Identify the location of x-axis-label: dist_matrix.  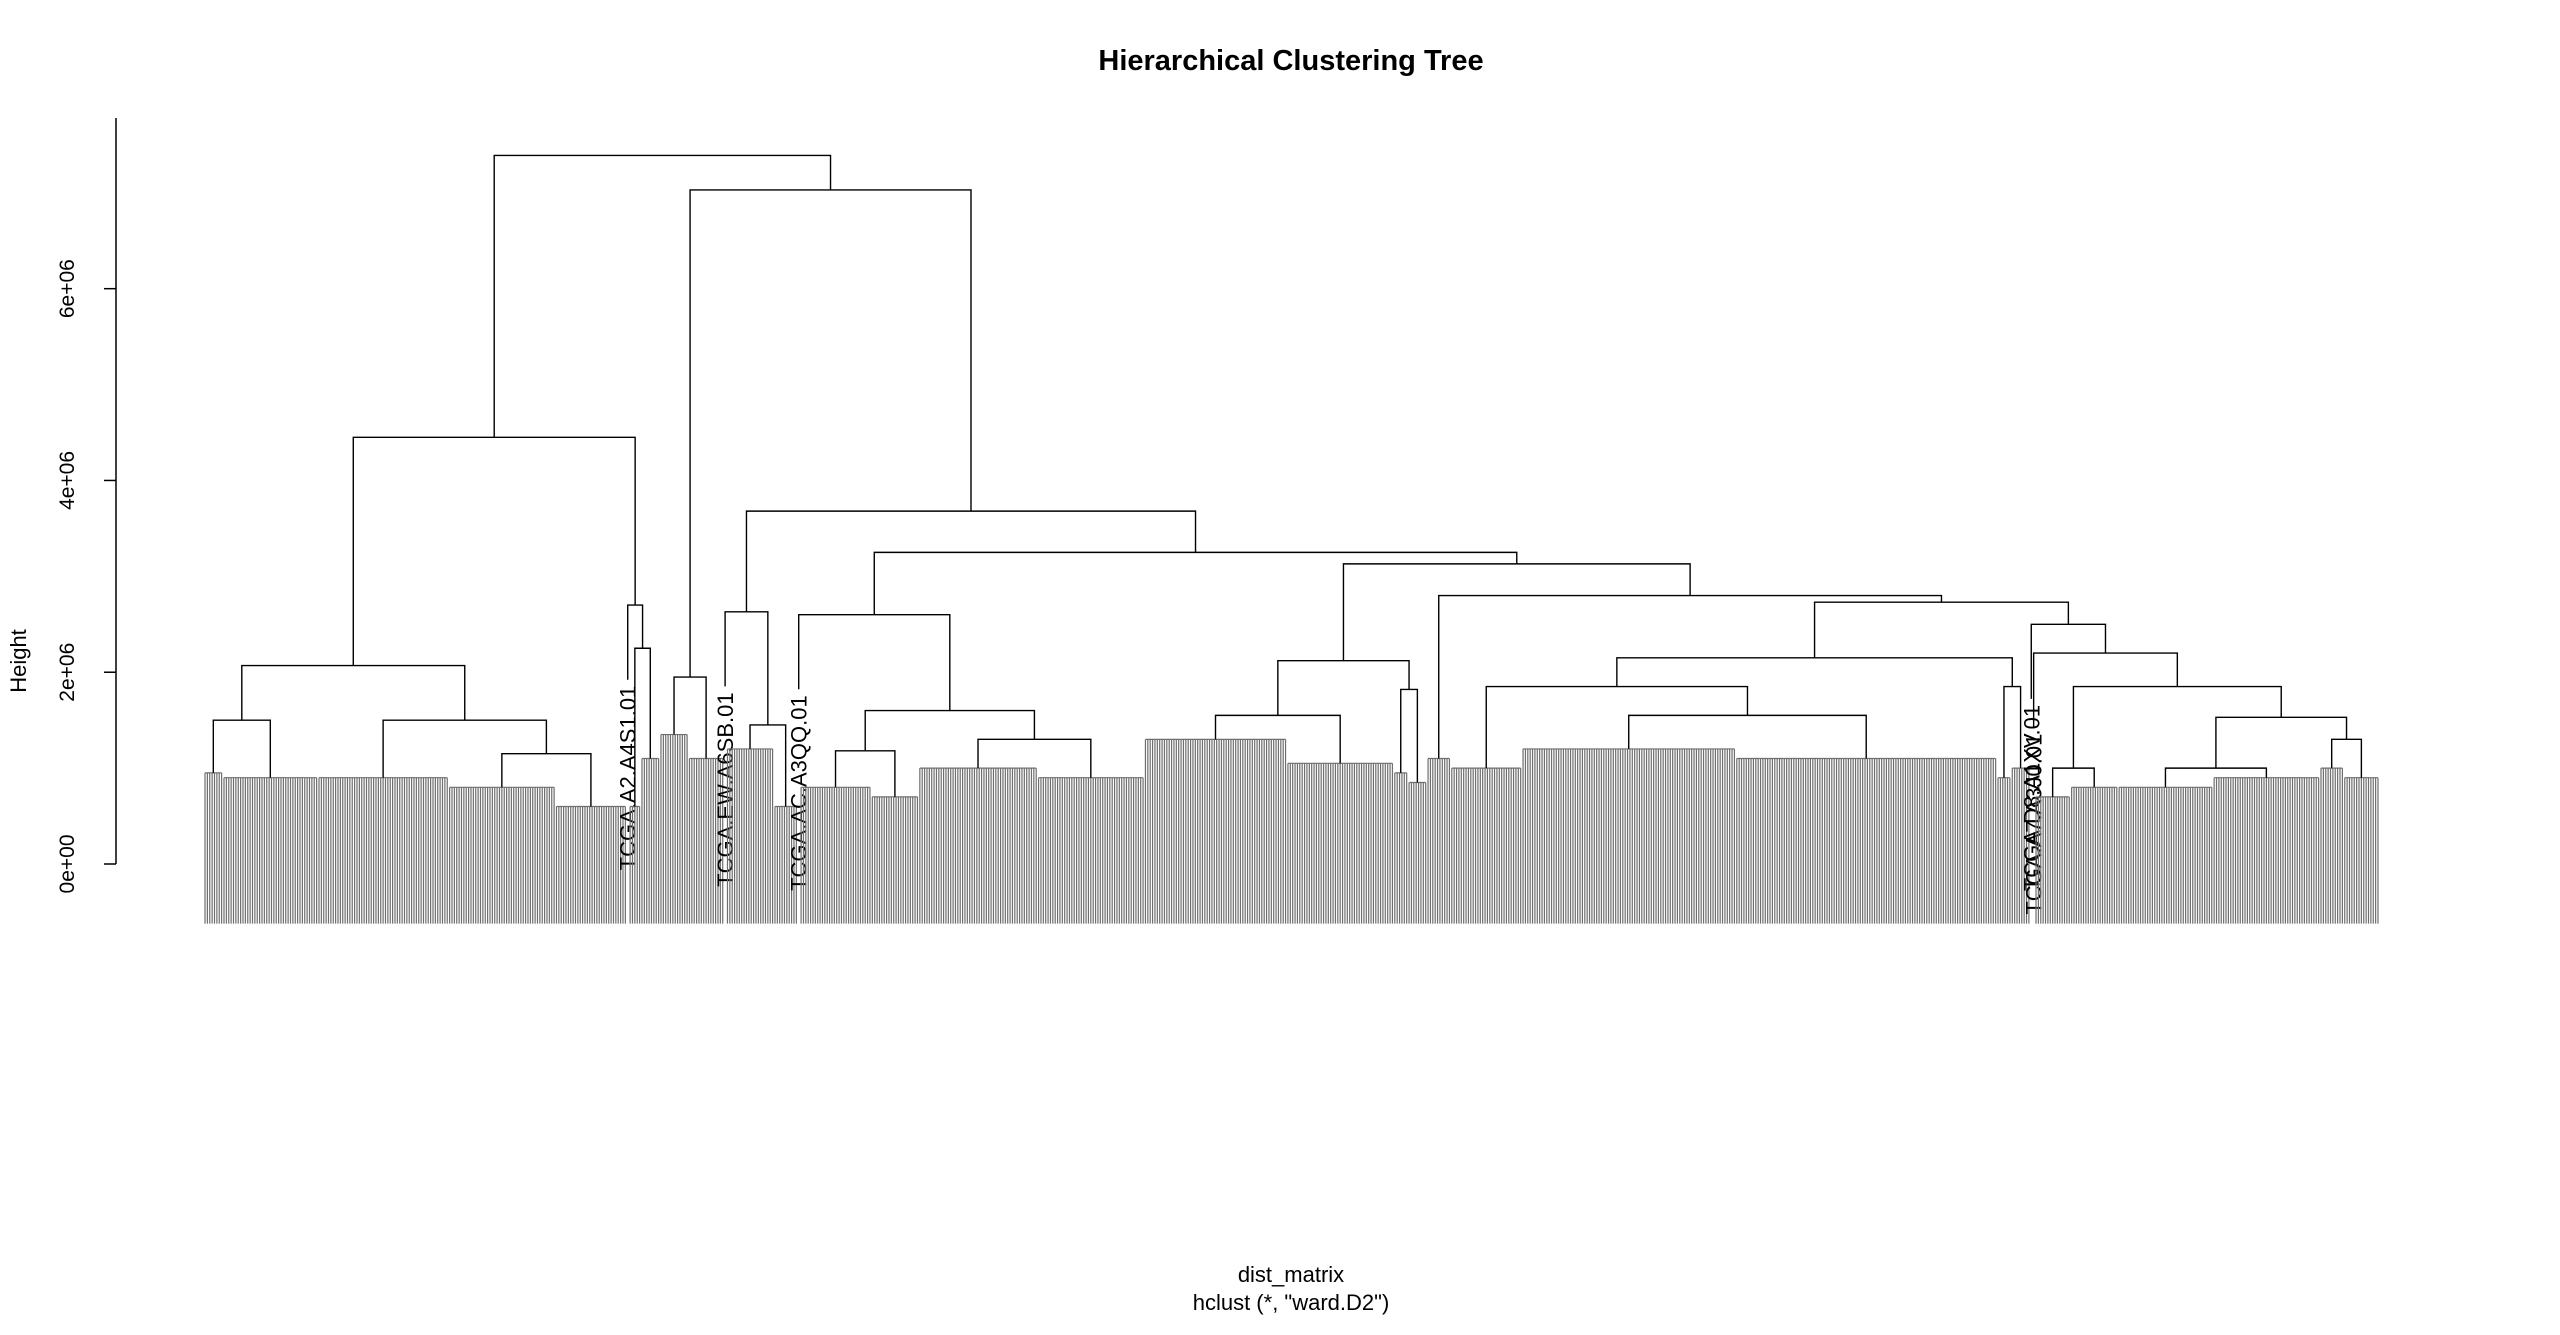
(1291, 1274).